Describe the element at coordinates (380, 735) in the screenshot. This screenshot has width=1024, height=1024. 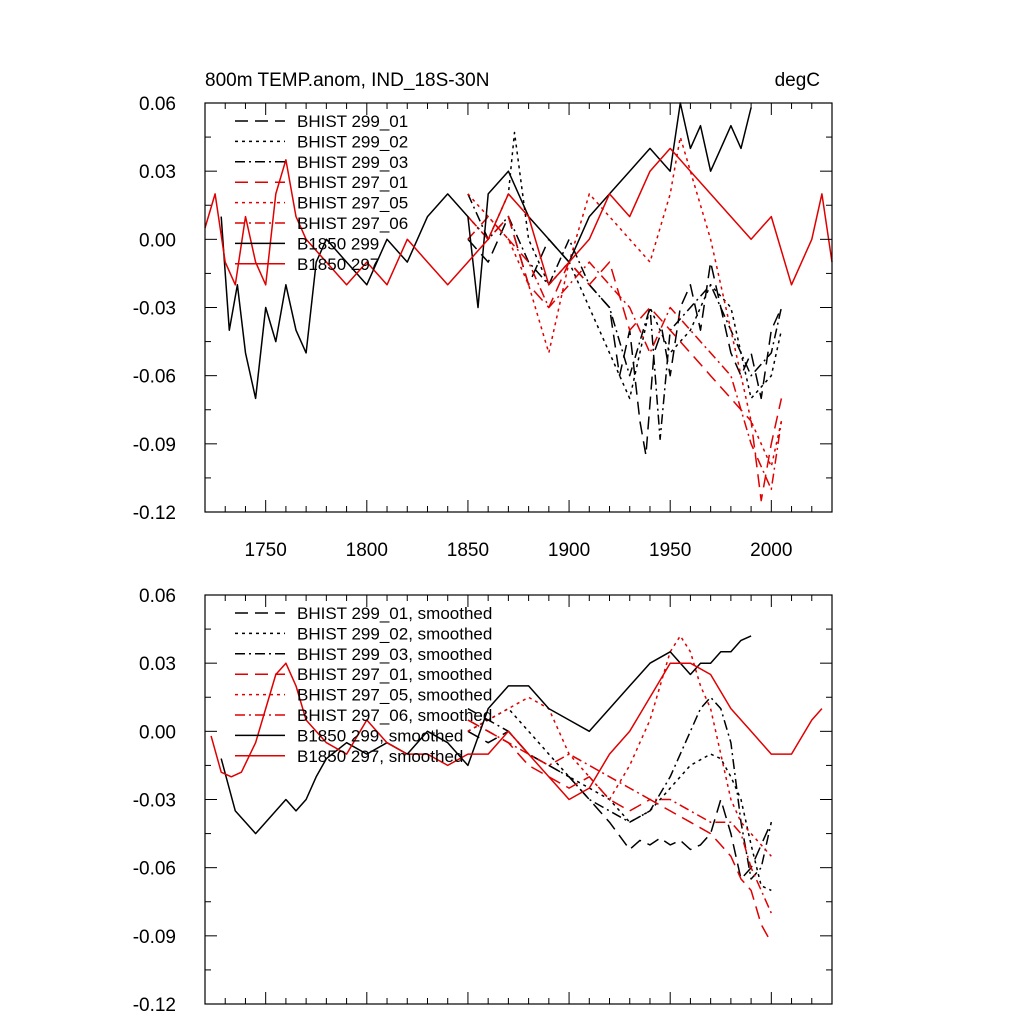
I see `legend-label-1-6: B1850 299, smoothed` at that location.